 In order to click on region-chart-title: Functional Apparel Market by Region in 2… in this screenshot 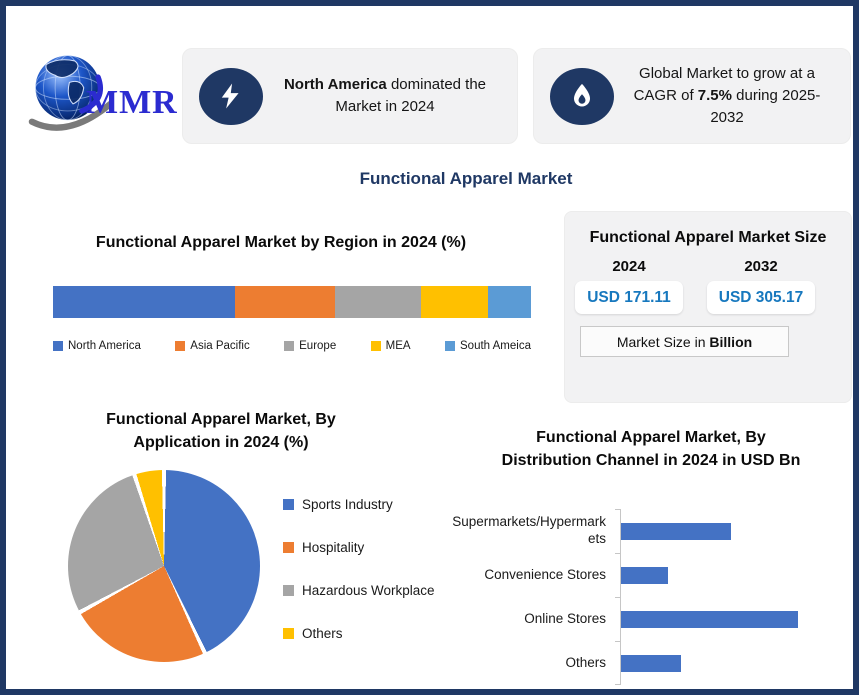, I will do `click(281, 242)`.